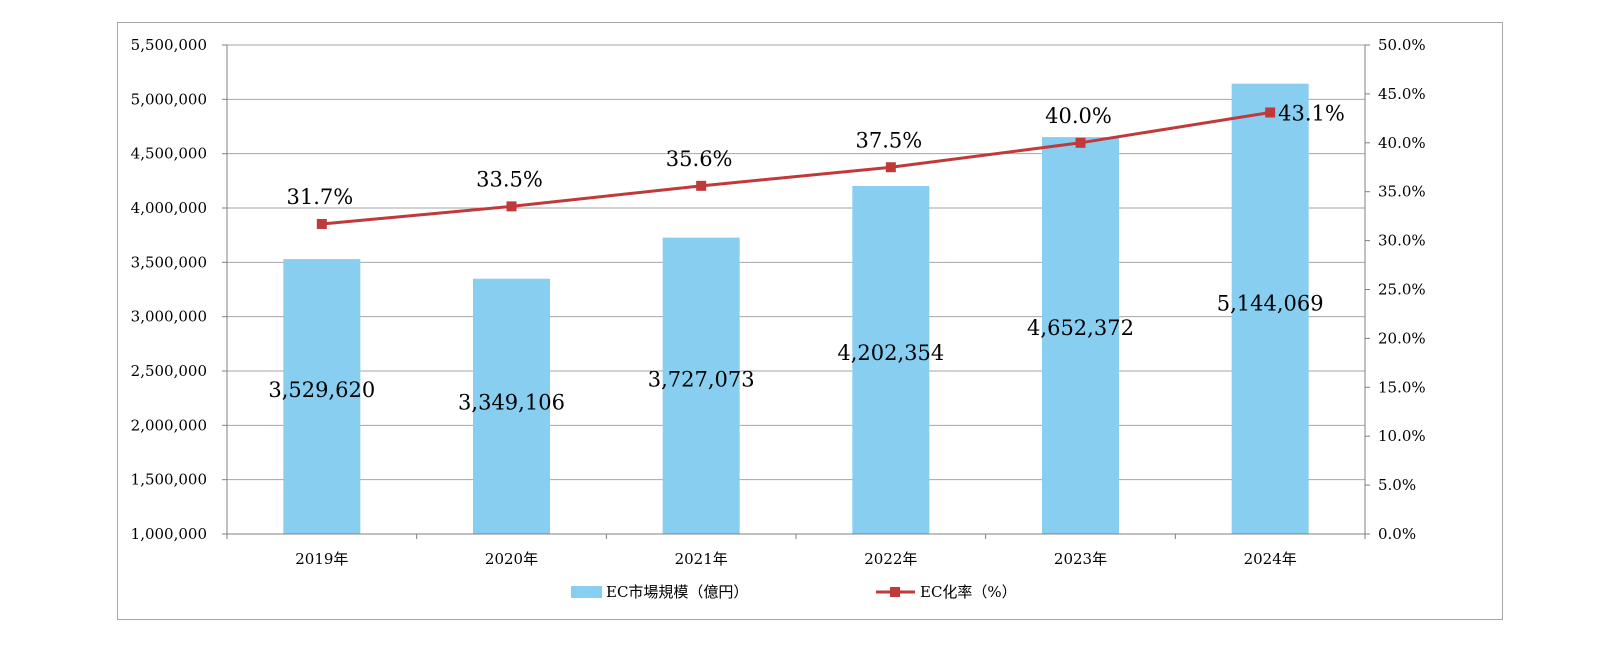 Image resolution: width=1600 pixels, height=662 pixels. Describe the element at coordinates (1402, 143) in the screenshot. I see `right-axis-tick-label: 40.0%` at that location.